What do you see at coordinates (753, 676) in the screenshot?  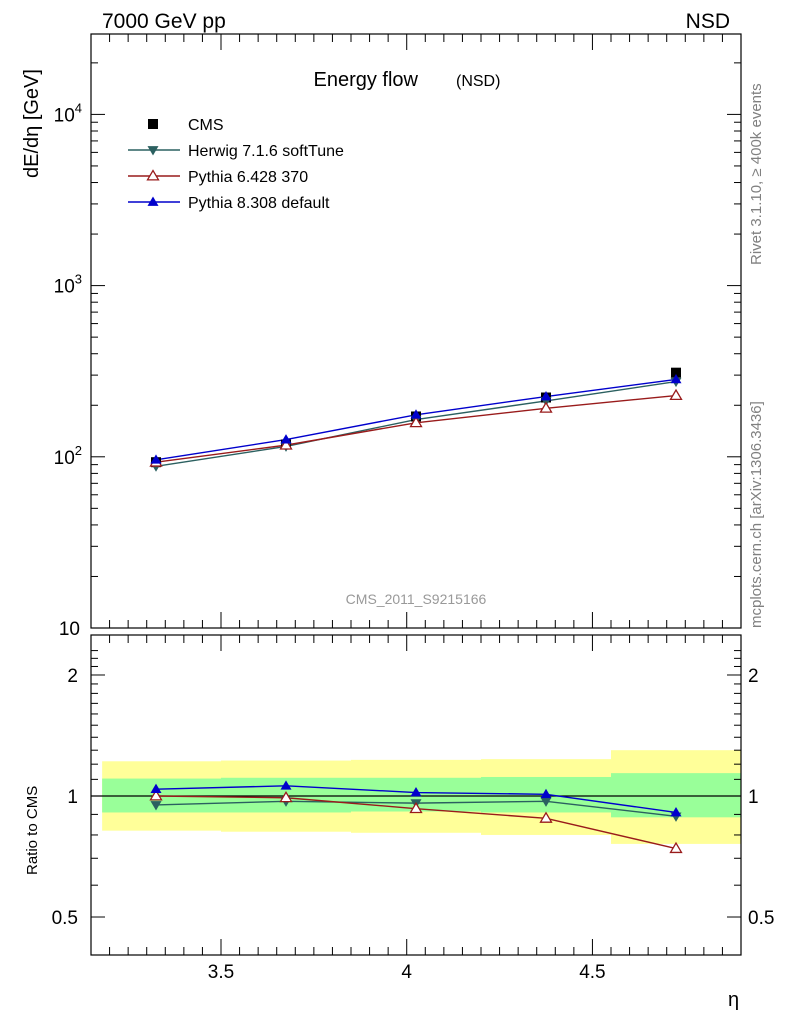 I see `ratio-y-tick-label-right: 2` at bounding box center [753, 676].